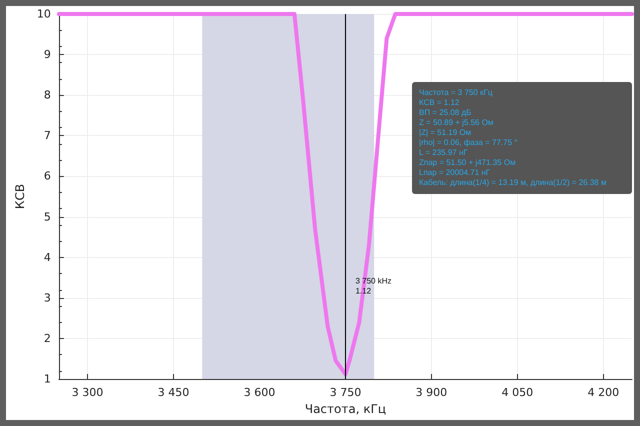 Image resolution: width=640 pixels, height=426 pixels. What do you see at coordinates (47, 95) in the screenshot?
I see `y-tick-label: 8` at bounding box center [47, 95].